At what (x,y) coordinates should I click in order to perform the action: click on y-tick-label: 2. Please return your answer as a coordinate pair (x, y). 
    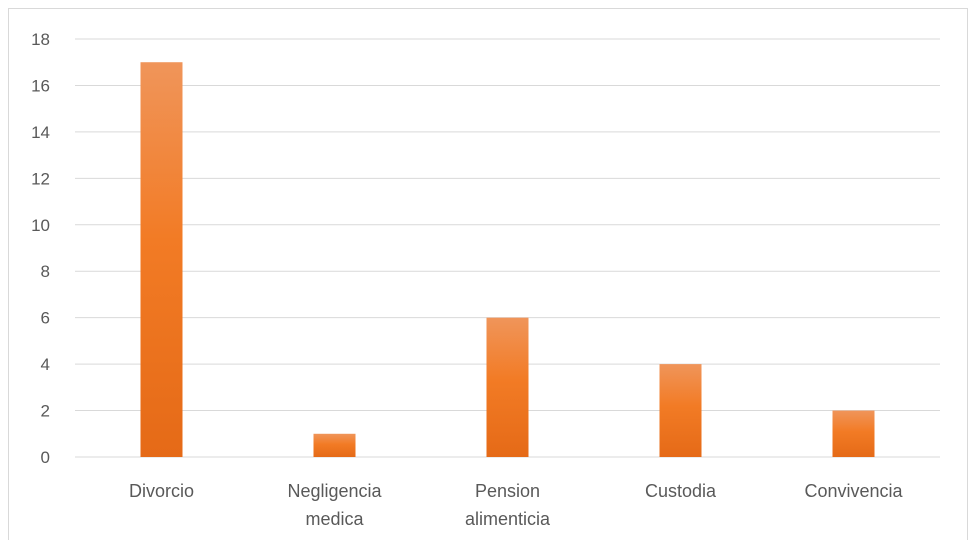
    Looking at the image, I should click on (45, 411).